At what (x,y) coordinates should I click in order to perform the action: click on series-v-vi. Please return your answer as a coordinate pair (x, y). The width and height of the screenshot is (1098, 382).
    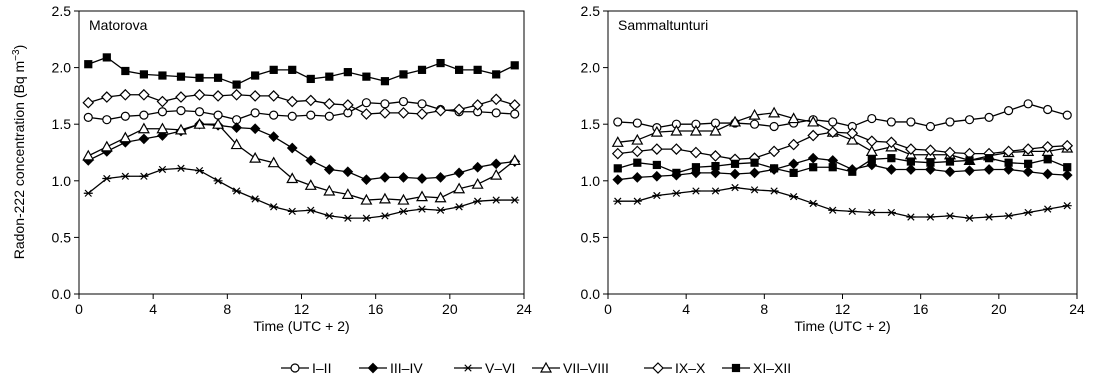
    Looking at the image, I should click on (842, 202).